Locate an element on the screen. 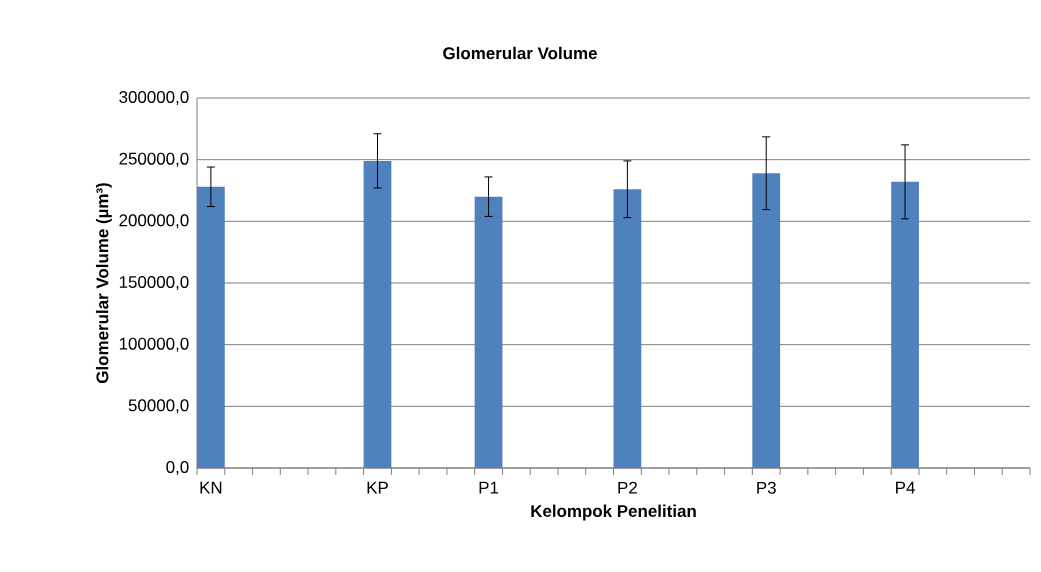  x-tick-label: KP is located at coordinates (377, 487).